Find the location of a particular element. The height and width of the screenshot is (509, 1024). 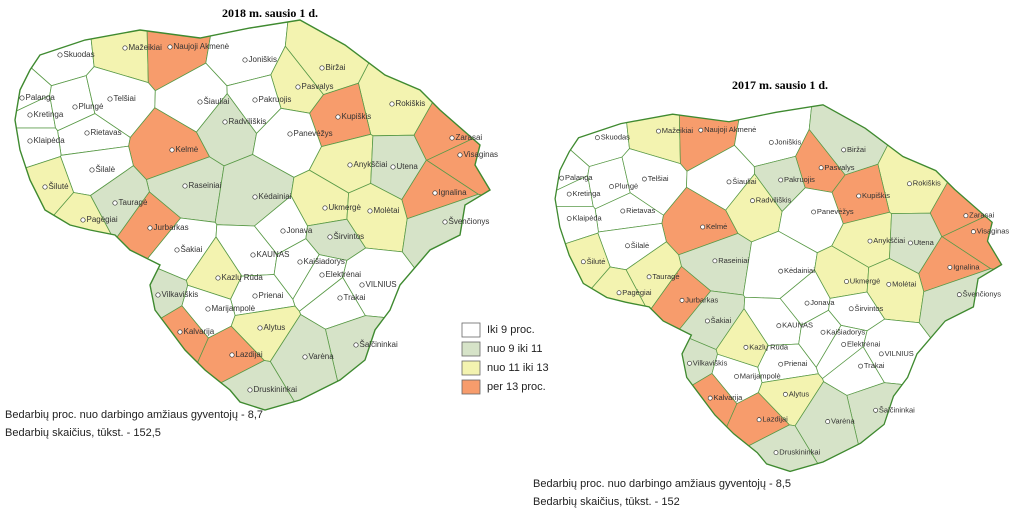

place-label: Širvintos is located at coordinates (868, 308).